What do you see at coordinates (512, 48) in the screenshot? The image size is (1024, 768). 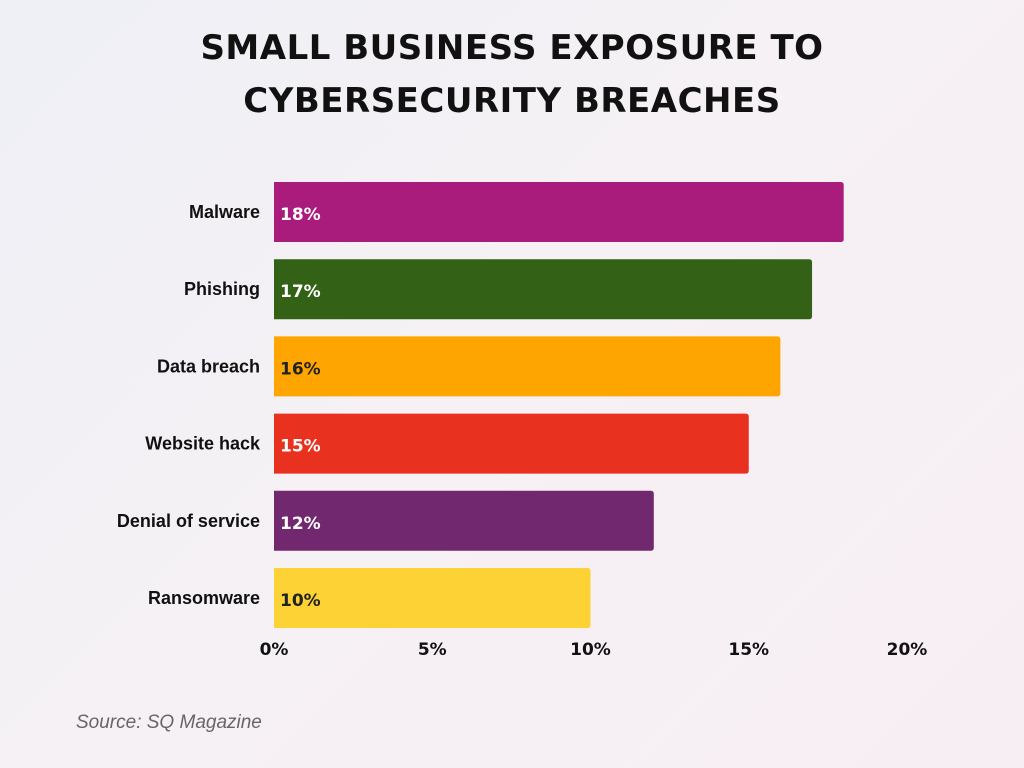 I see `chart-title-line-1: SMALL BUSINESS EXPOSURE TO` at bounding box center [512, 48].